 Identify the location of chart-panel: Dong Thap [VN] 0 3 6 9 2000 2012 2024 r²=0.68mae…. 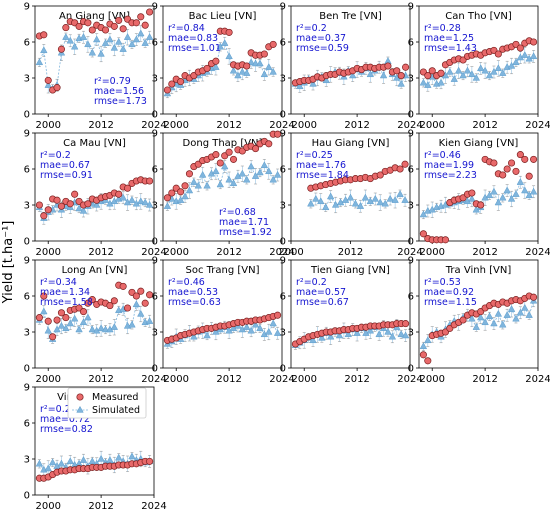
(223, 194).